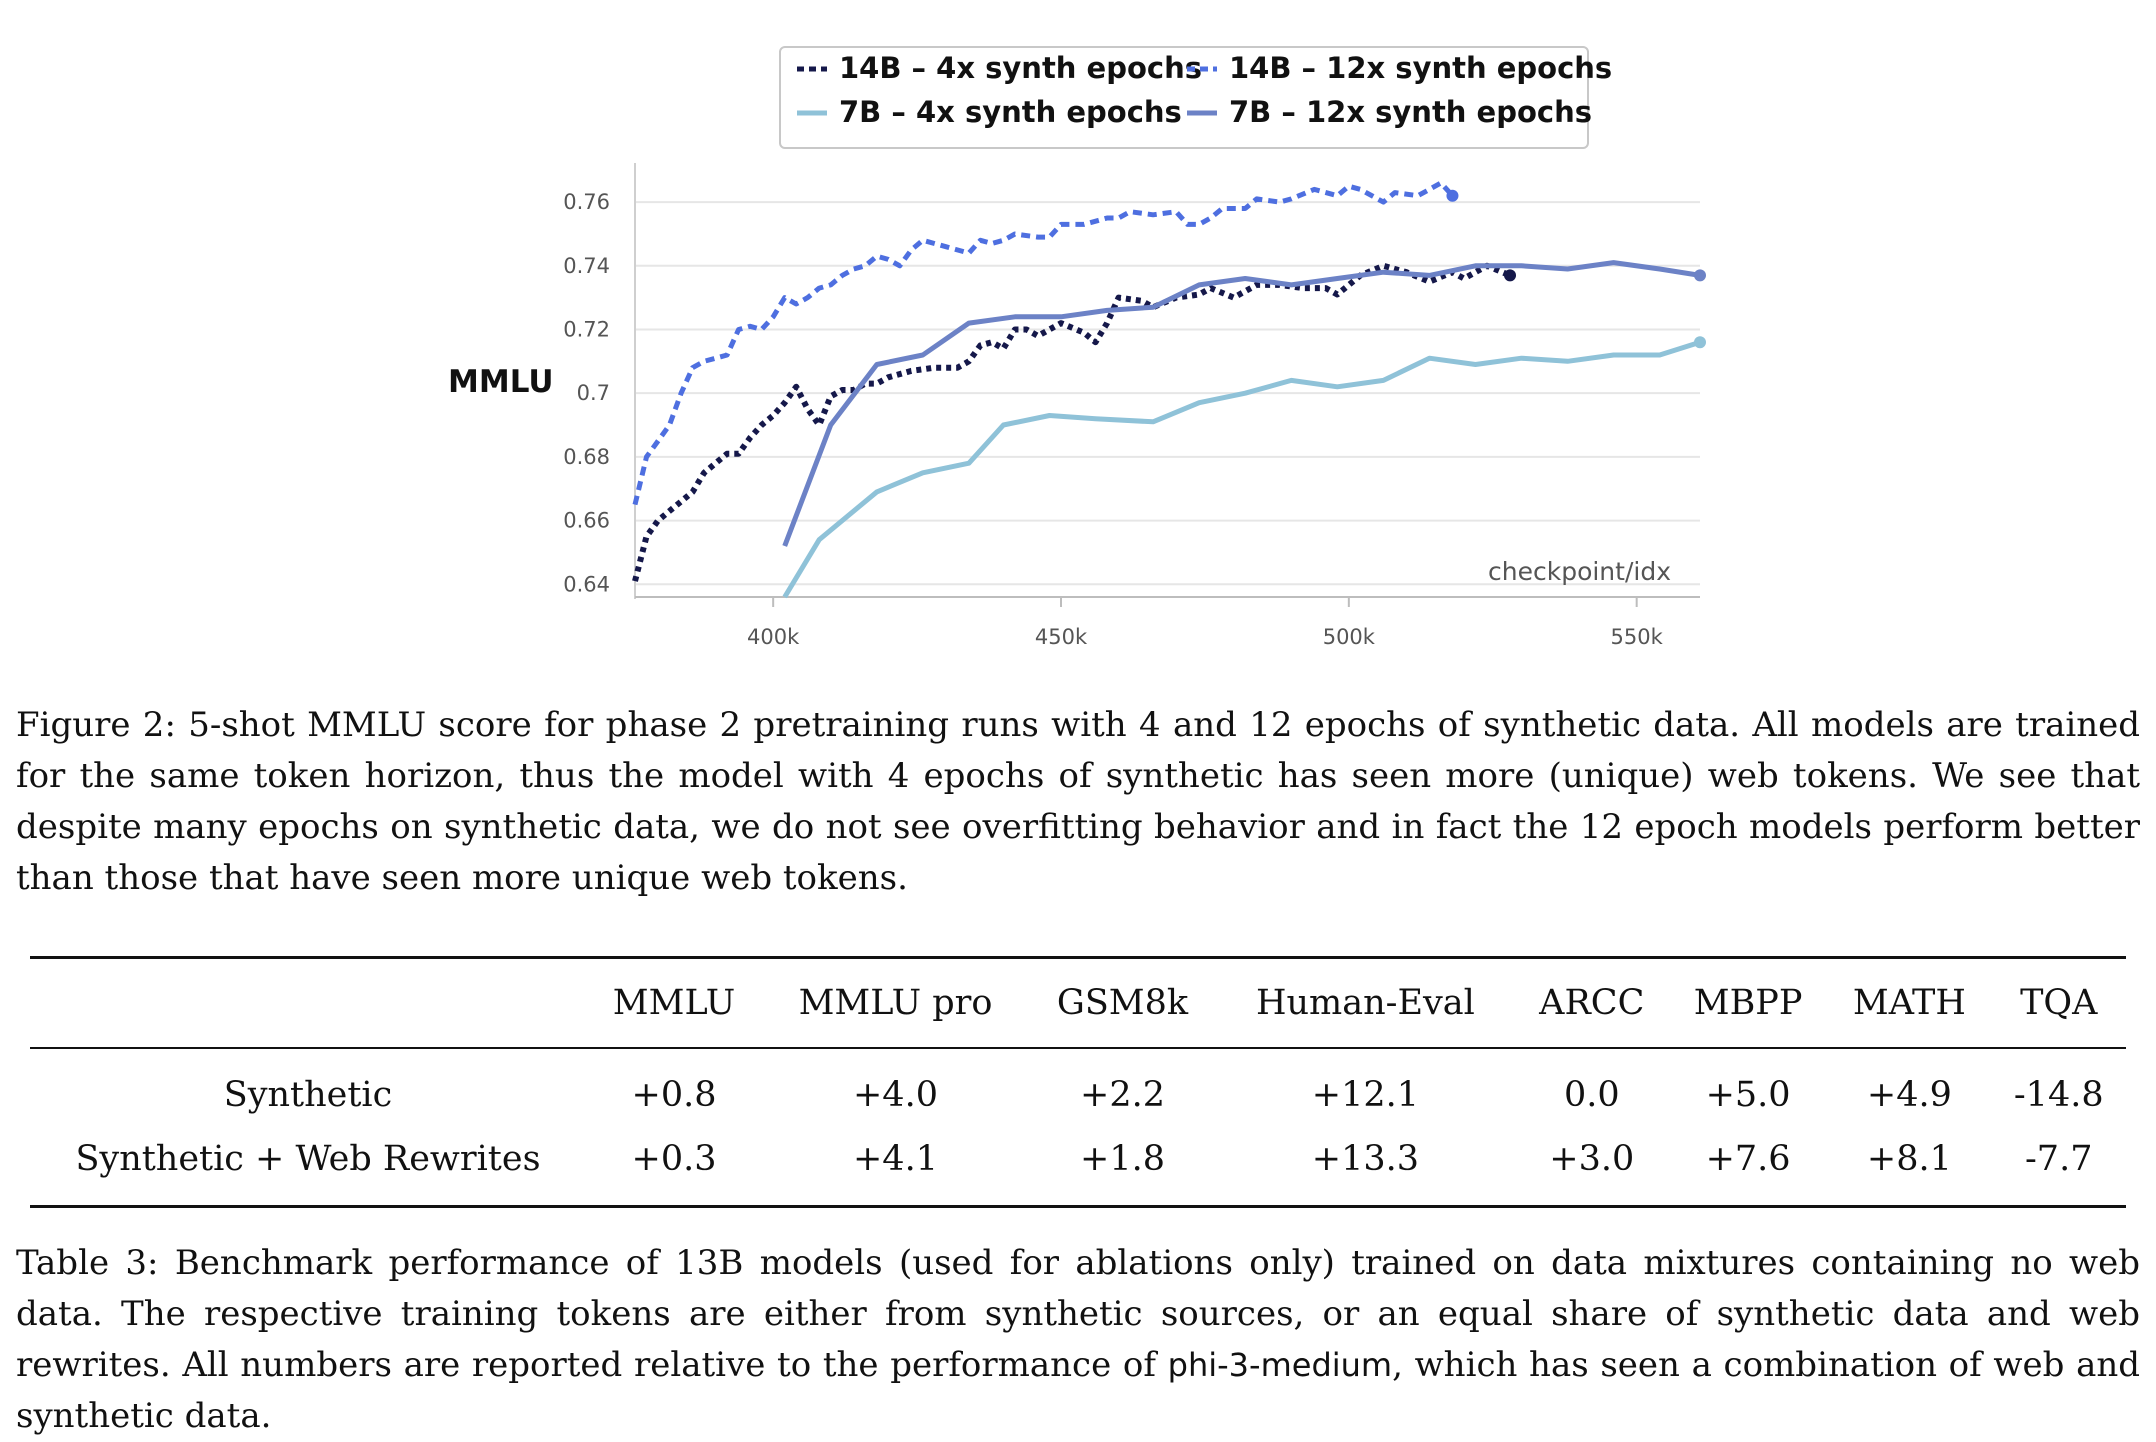 Image resolution: width=2156 pixels, height=1442 pixels. What do you see at coordinates (2059, 1003) in the screenshot?
I see `column-header: TQA` at bounding box center [2059, 1003].